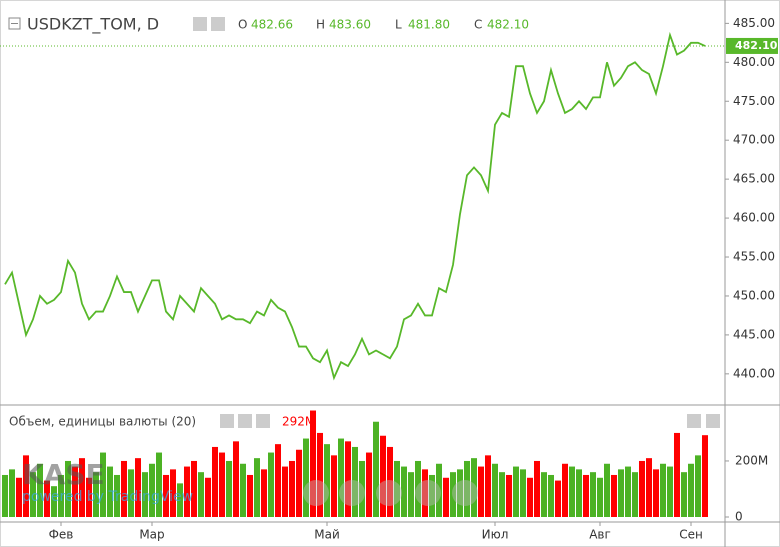  I want to click on y-tick-label: 465.00, so click(754, 179).